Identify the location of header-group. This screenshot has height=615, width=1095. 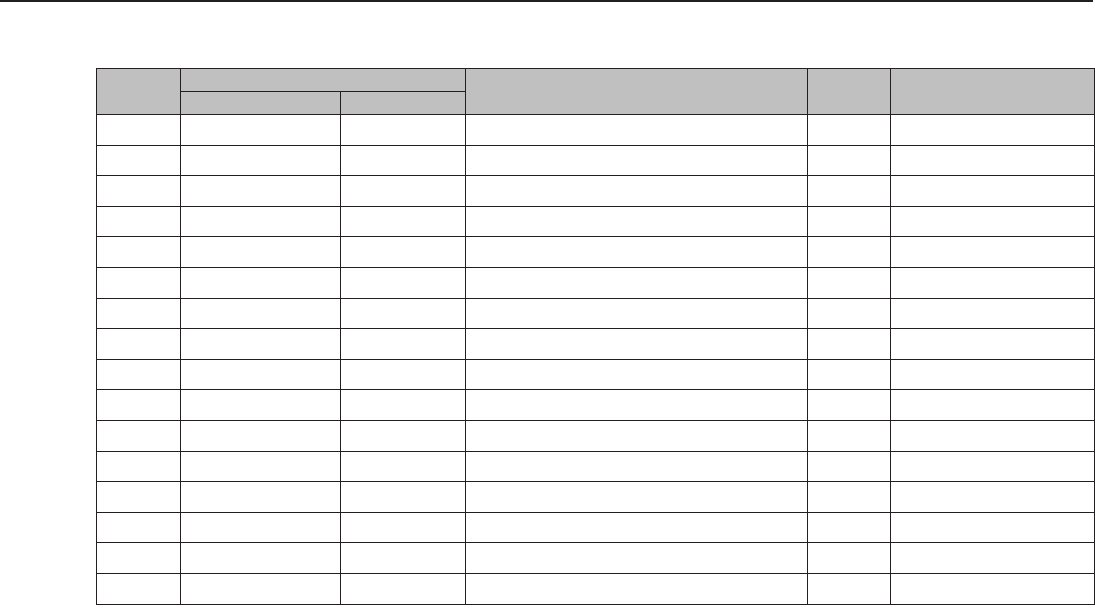
(323, 80).